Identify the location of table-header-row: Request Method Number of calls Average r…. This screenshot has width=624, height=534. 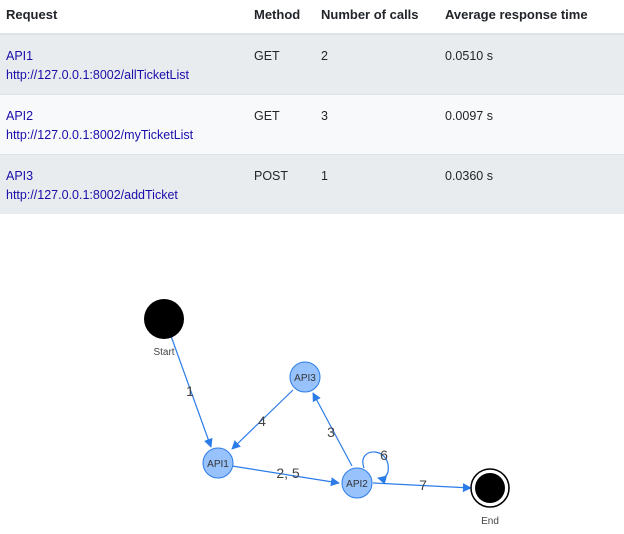
(312, 17).